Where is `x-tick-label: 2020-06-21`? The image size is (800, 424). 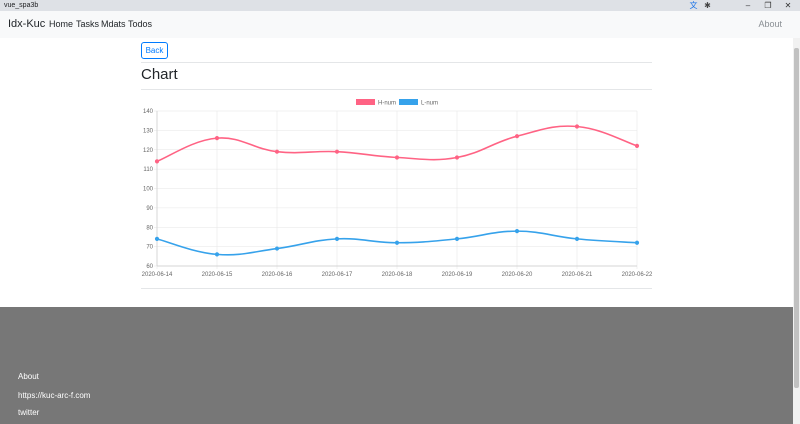 x-tick-label: 2020-06-21 is located at coordinates (577, 275).